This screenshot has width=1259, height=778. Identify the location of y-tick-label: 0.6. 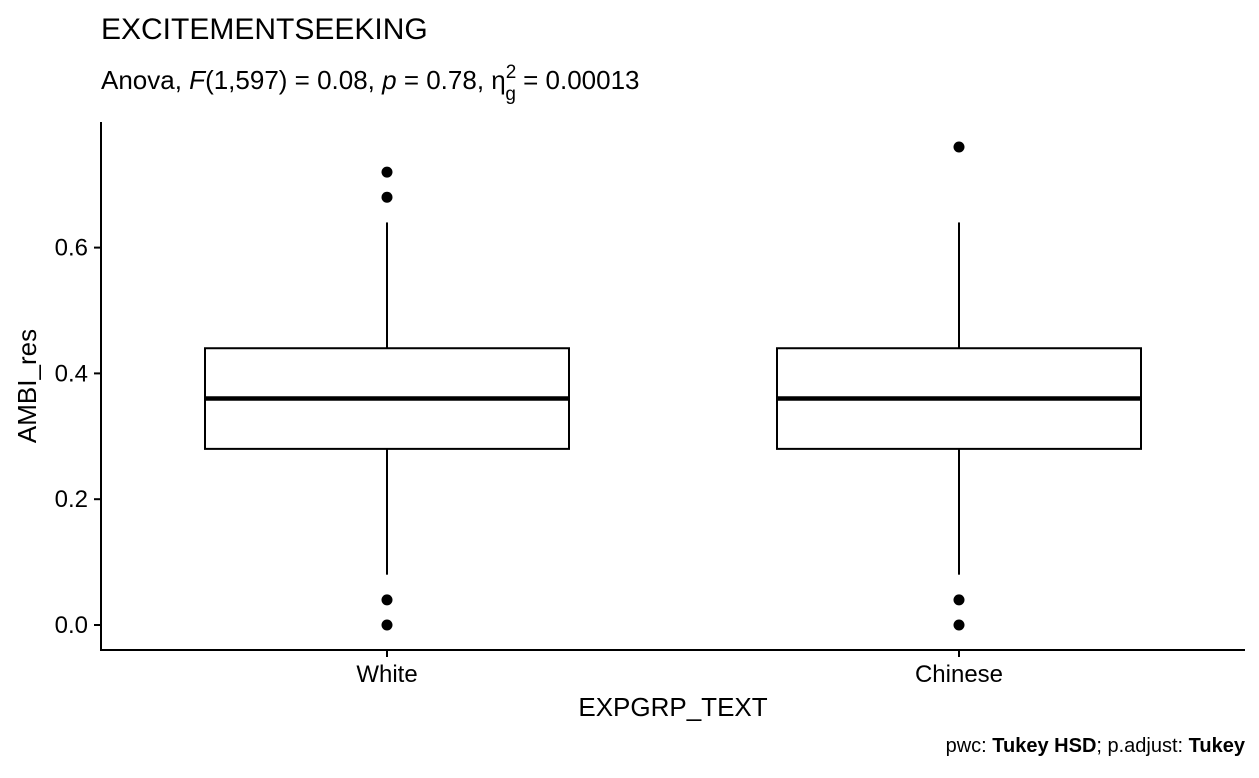
(71, 248).